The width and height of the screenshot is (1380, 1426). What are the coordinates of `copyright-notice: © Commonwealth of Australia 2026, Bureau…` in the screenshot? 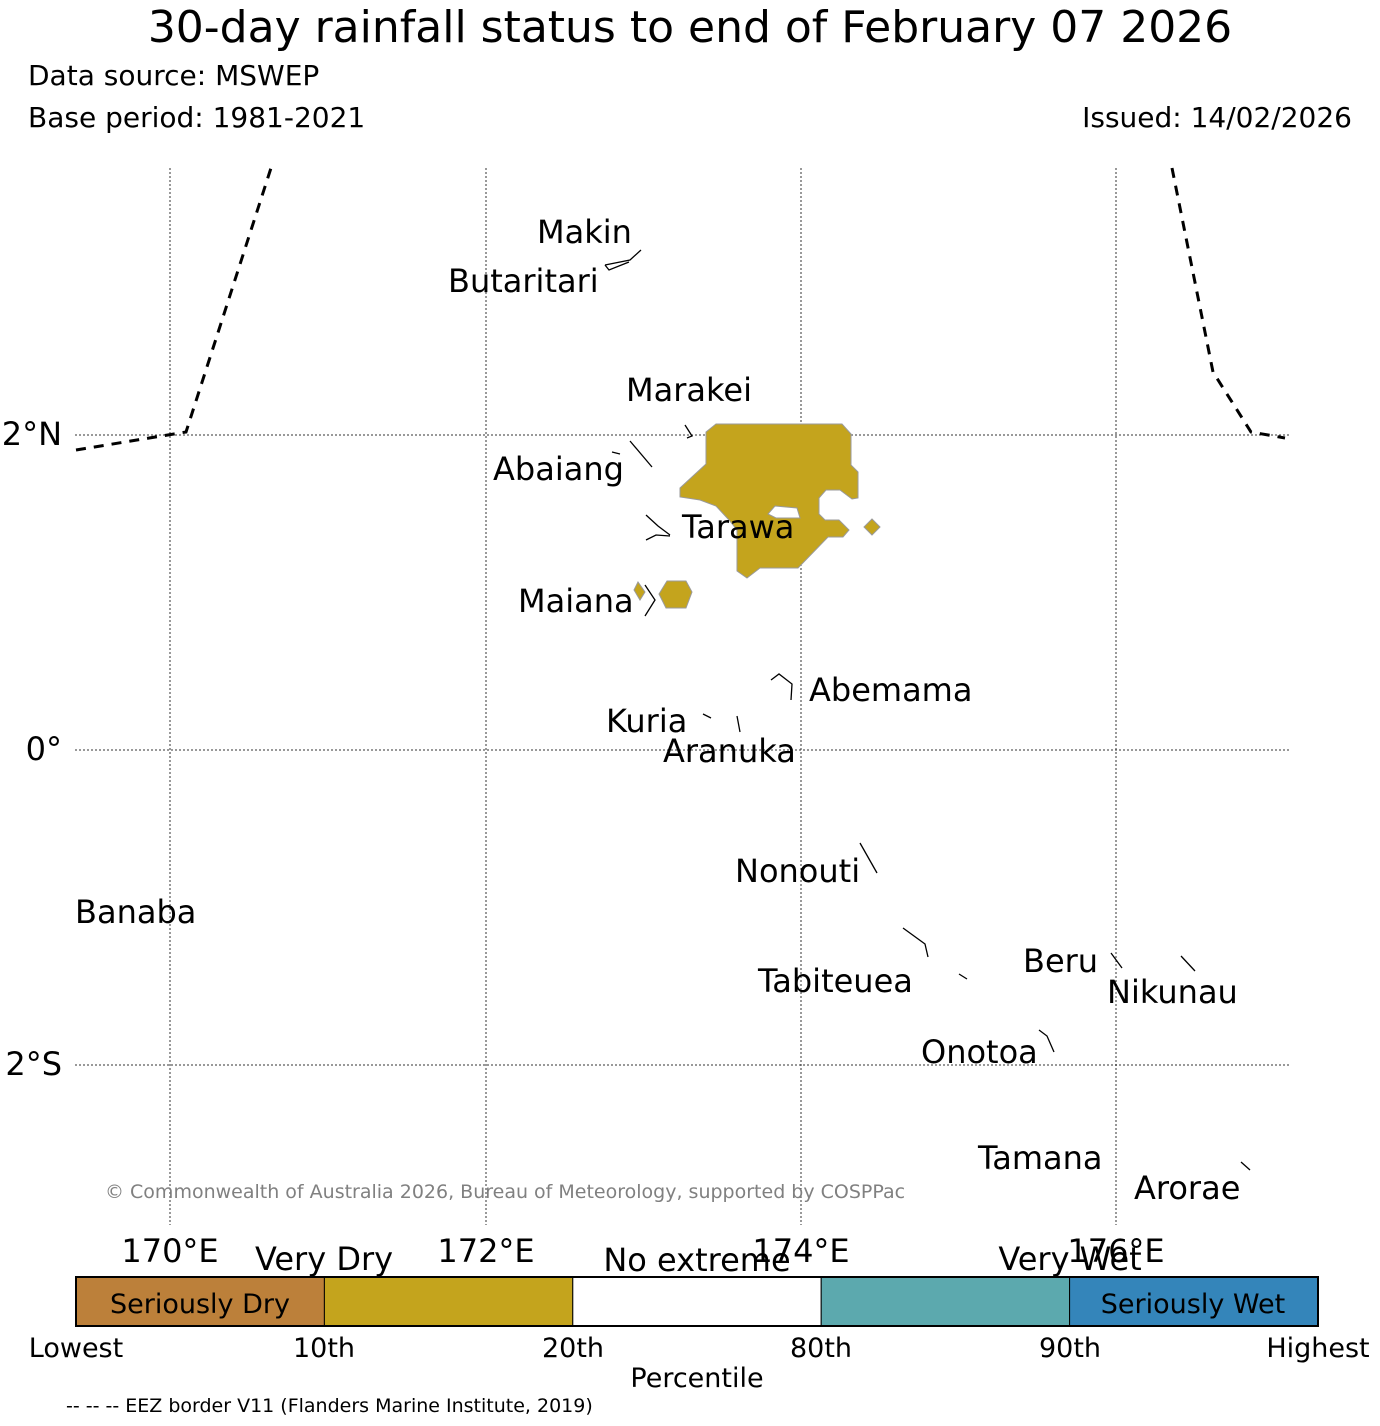 It's located at (505, 1192).